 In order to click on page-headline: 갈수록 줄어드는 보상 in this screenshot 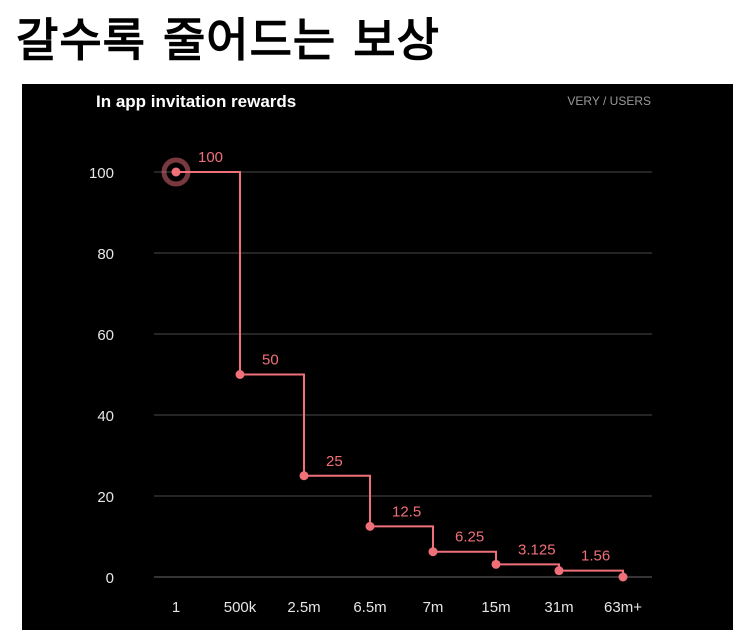, I will do `click(228, 40)`.